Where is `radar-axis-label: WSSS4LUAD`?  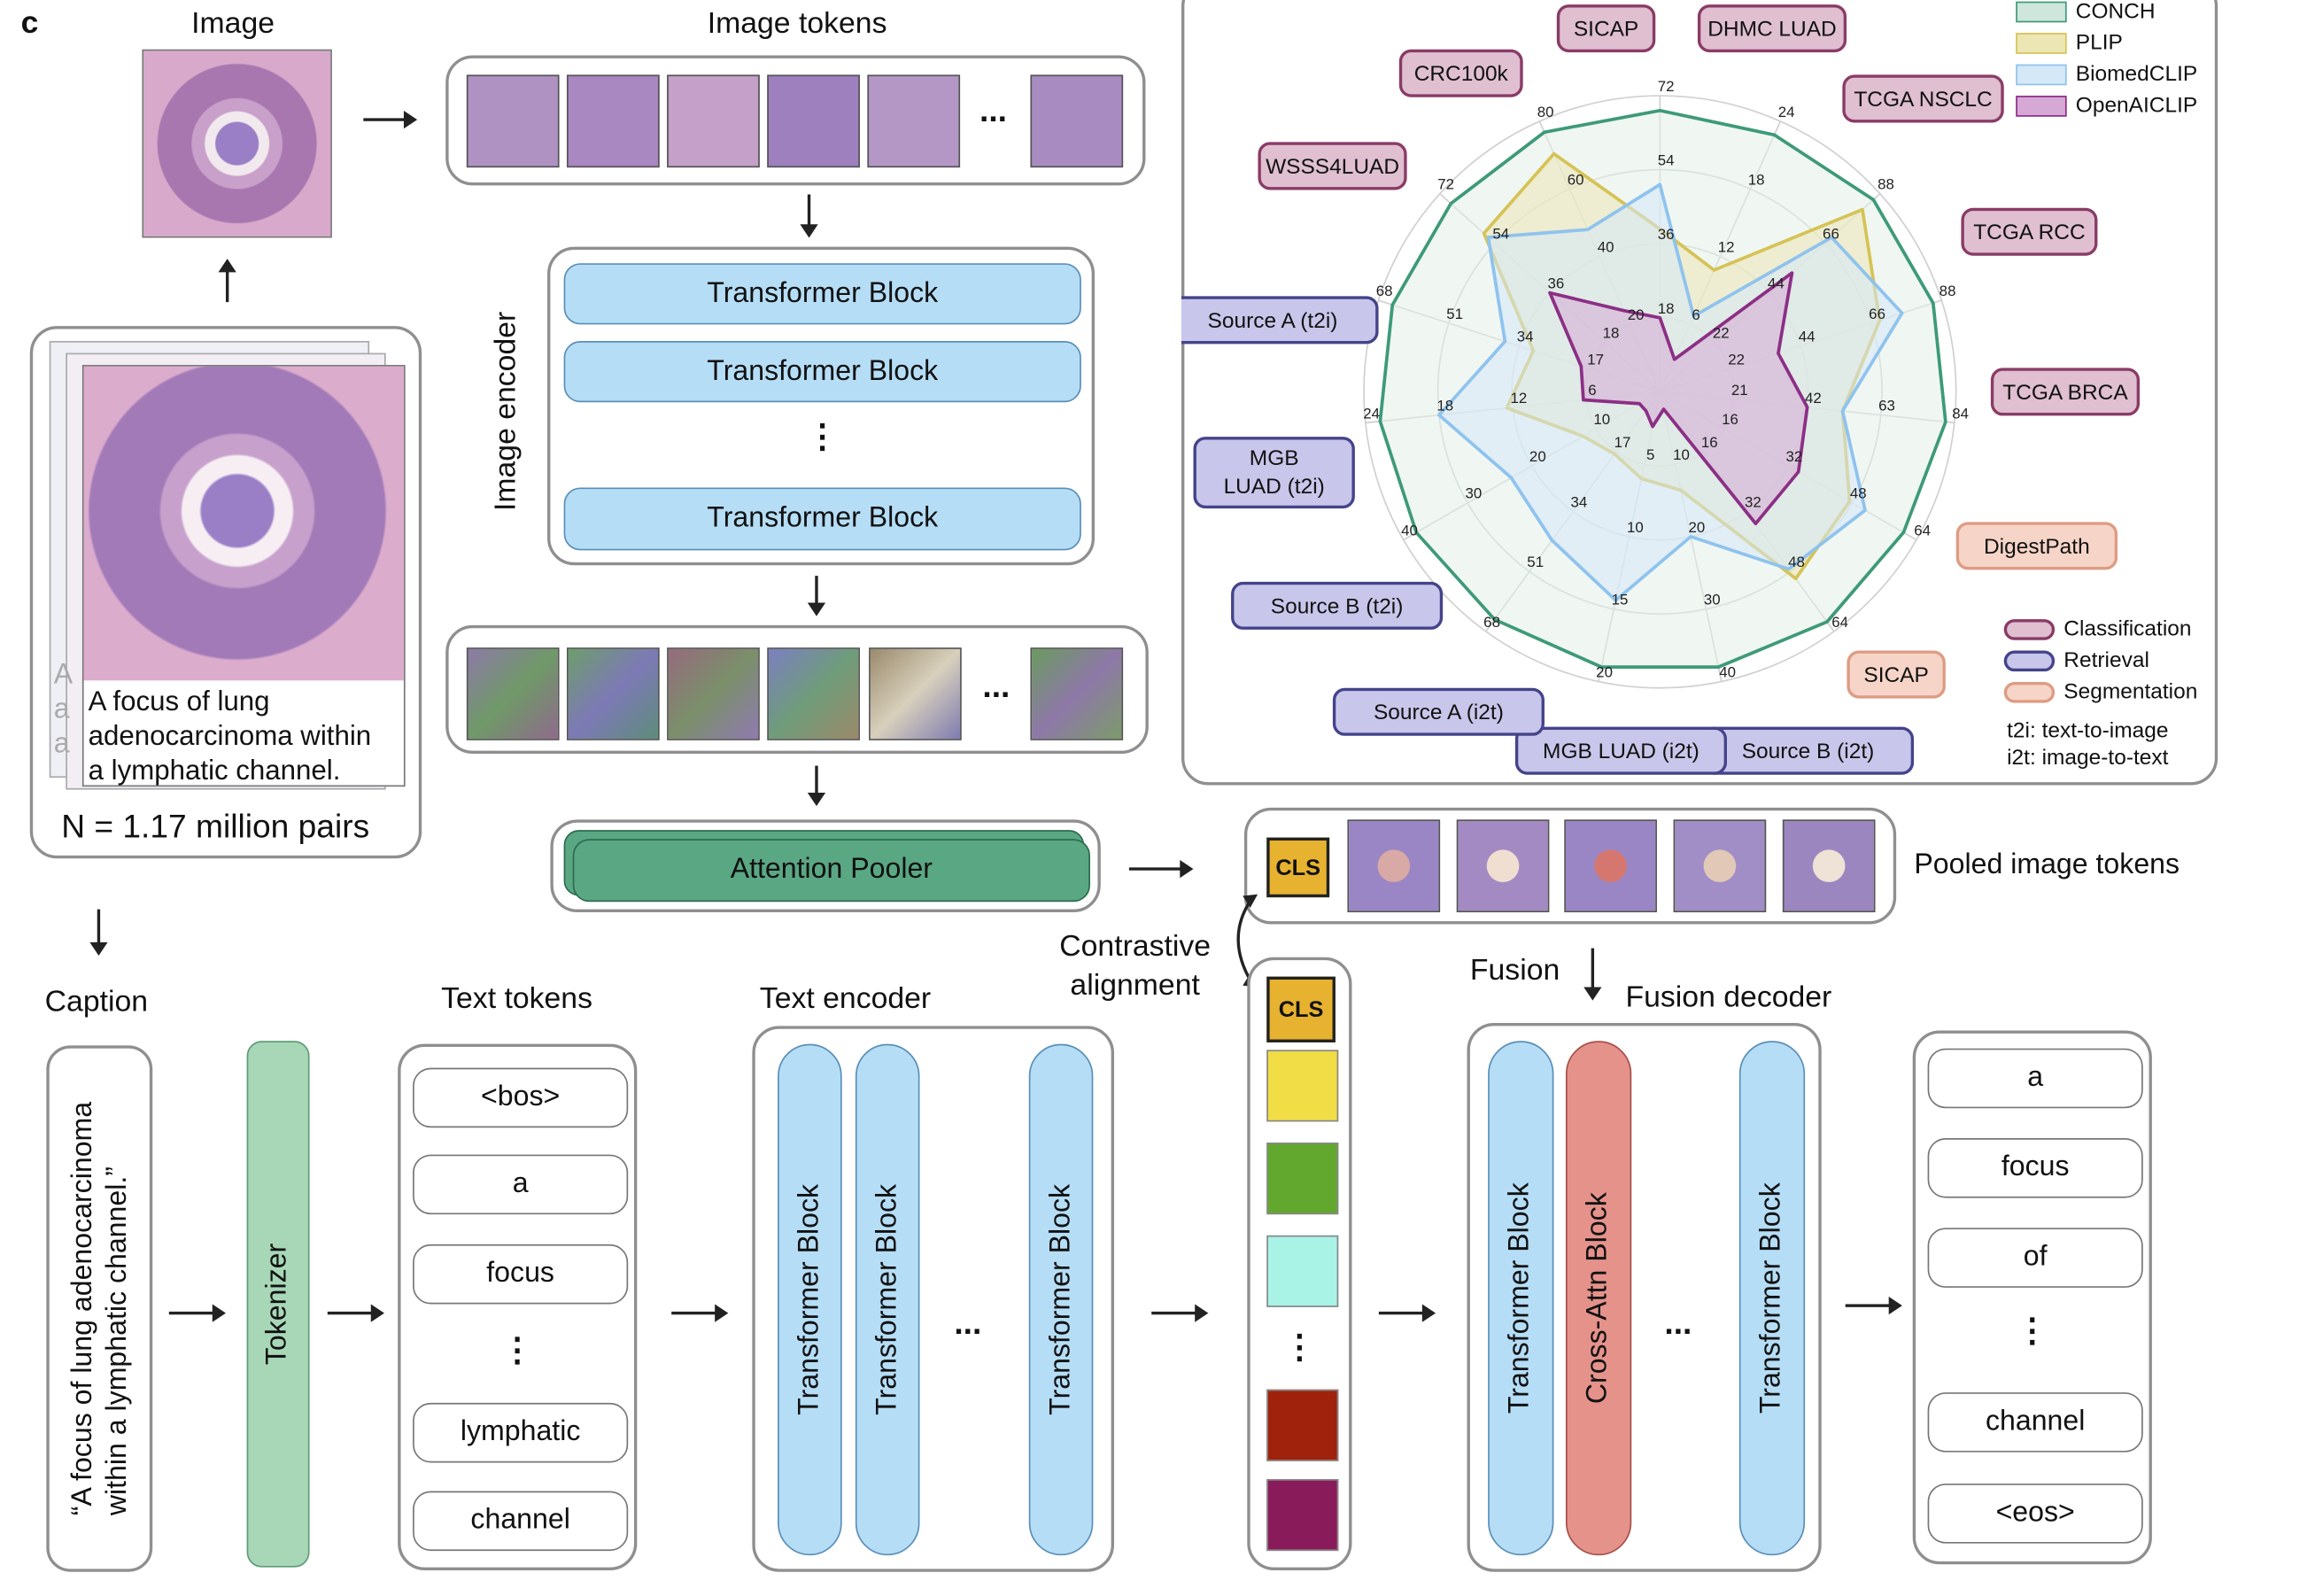 radar-axis-label: WSSS4LUAD is located at coordinates (1332, 167).